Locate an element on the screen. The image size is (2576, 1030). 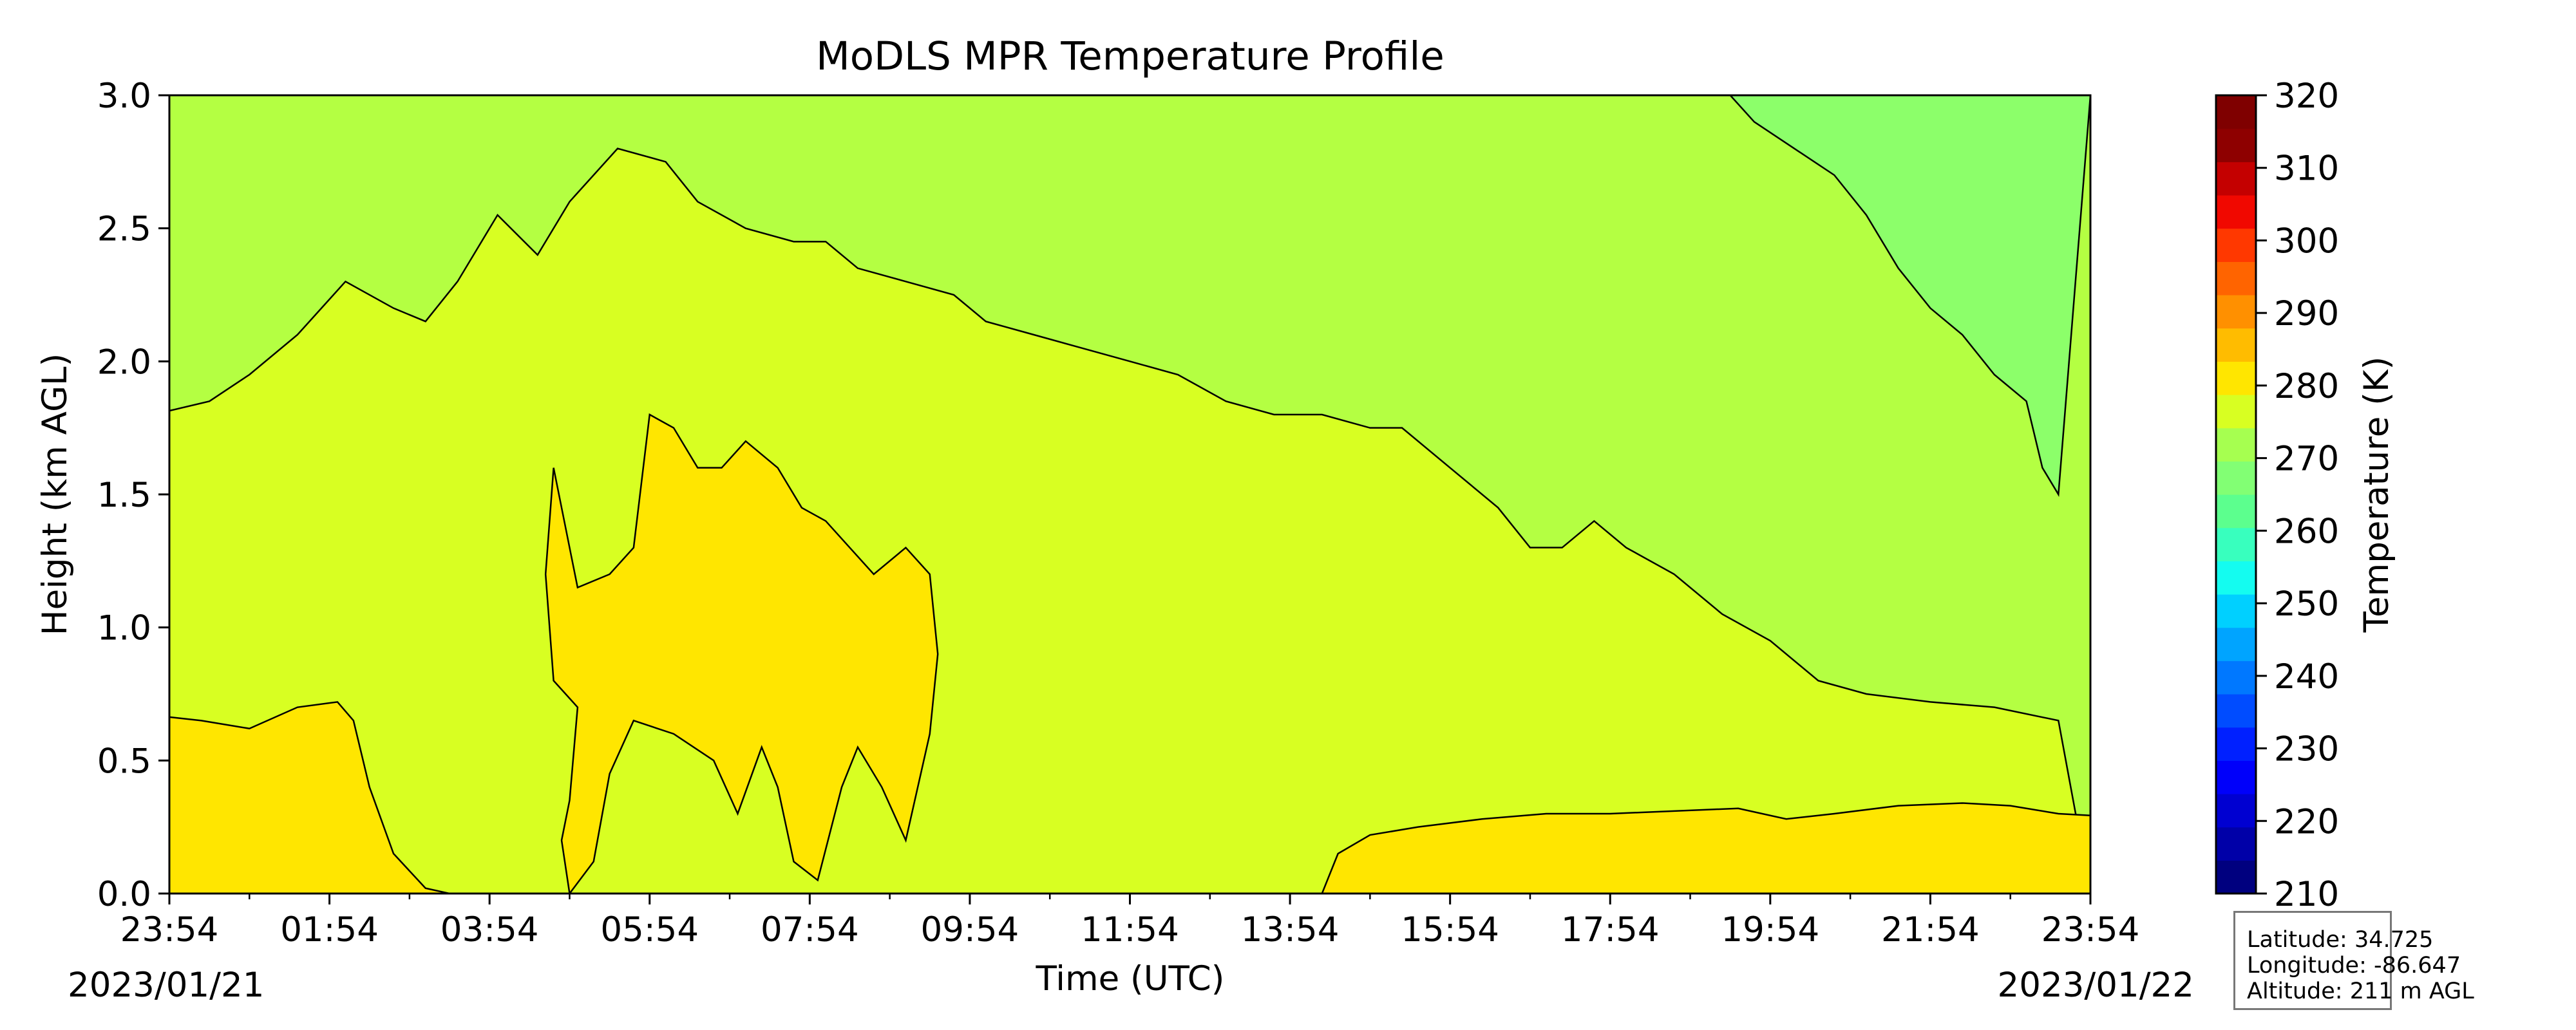
y-tick-label: 3.0 is located at coordinates (124, 97).